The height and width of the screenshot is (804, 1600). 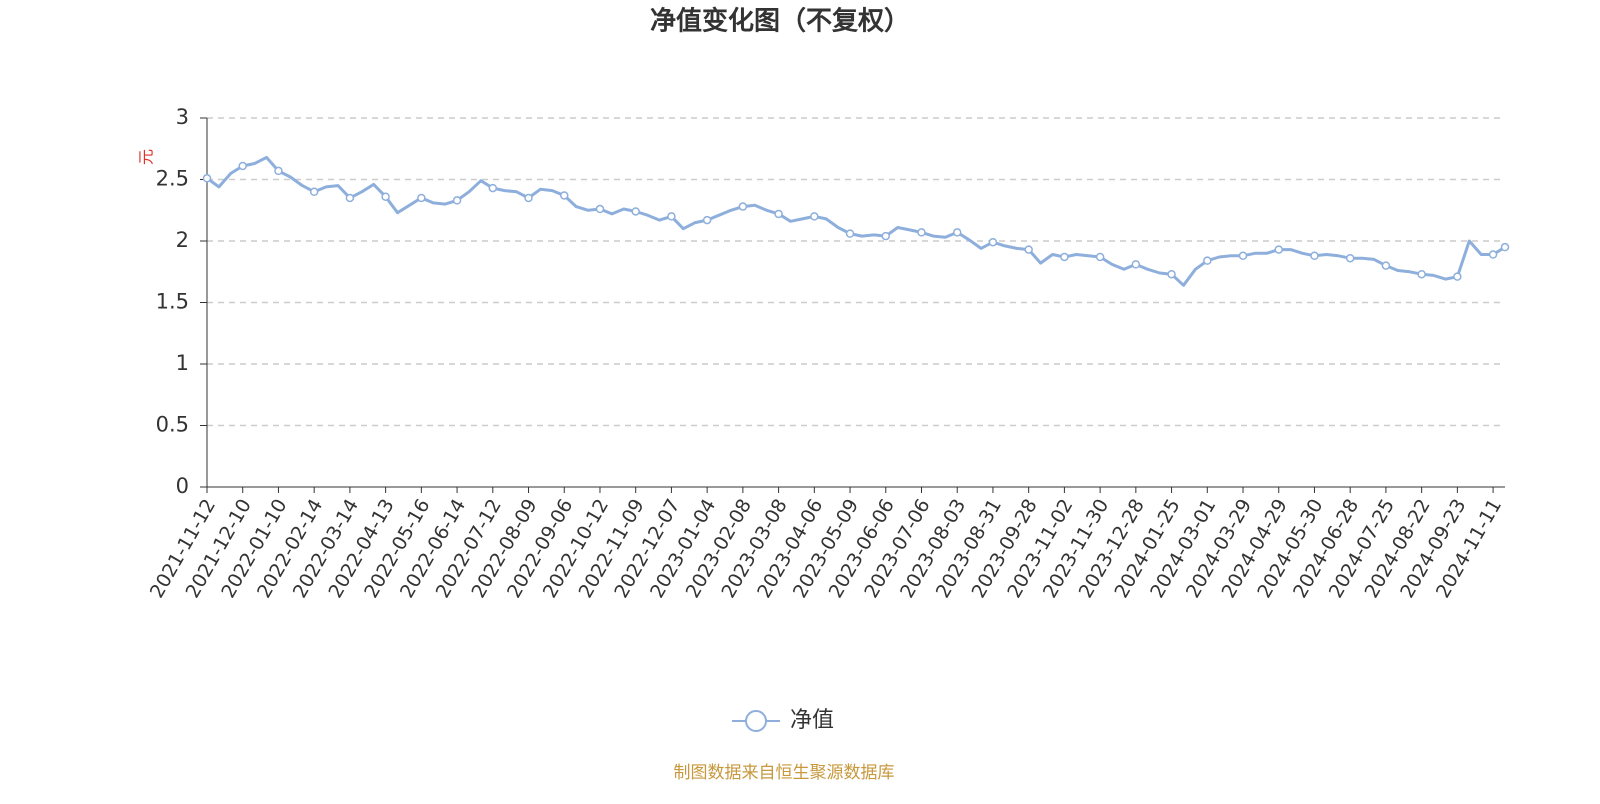 What do you see at coordinates (172, 302) in the screenshot?
I see `y-tick-label: 1.5` at bounding box center [172, 302].